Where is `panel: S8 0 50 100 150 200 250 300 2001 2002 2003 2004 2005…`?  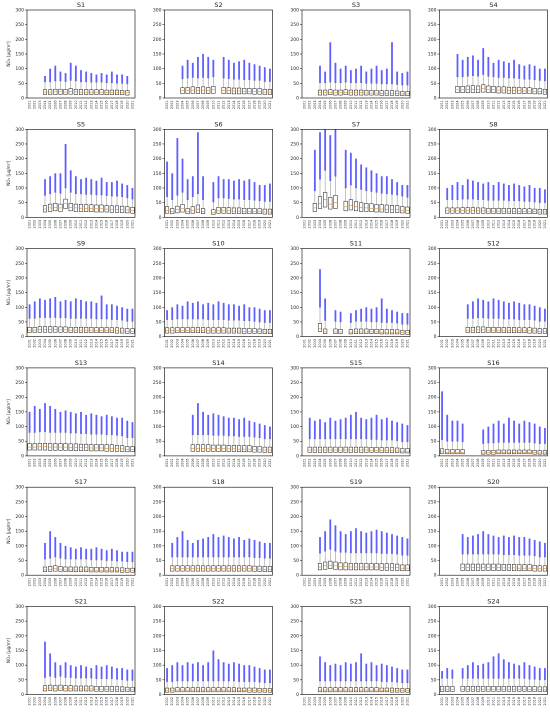
panel: S8 0 50 100 150 200 250 300 2001 2002 2003 2004 2005… is located at coordinates (488, 174).